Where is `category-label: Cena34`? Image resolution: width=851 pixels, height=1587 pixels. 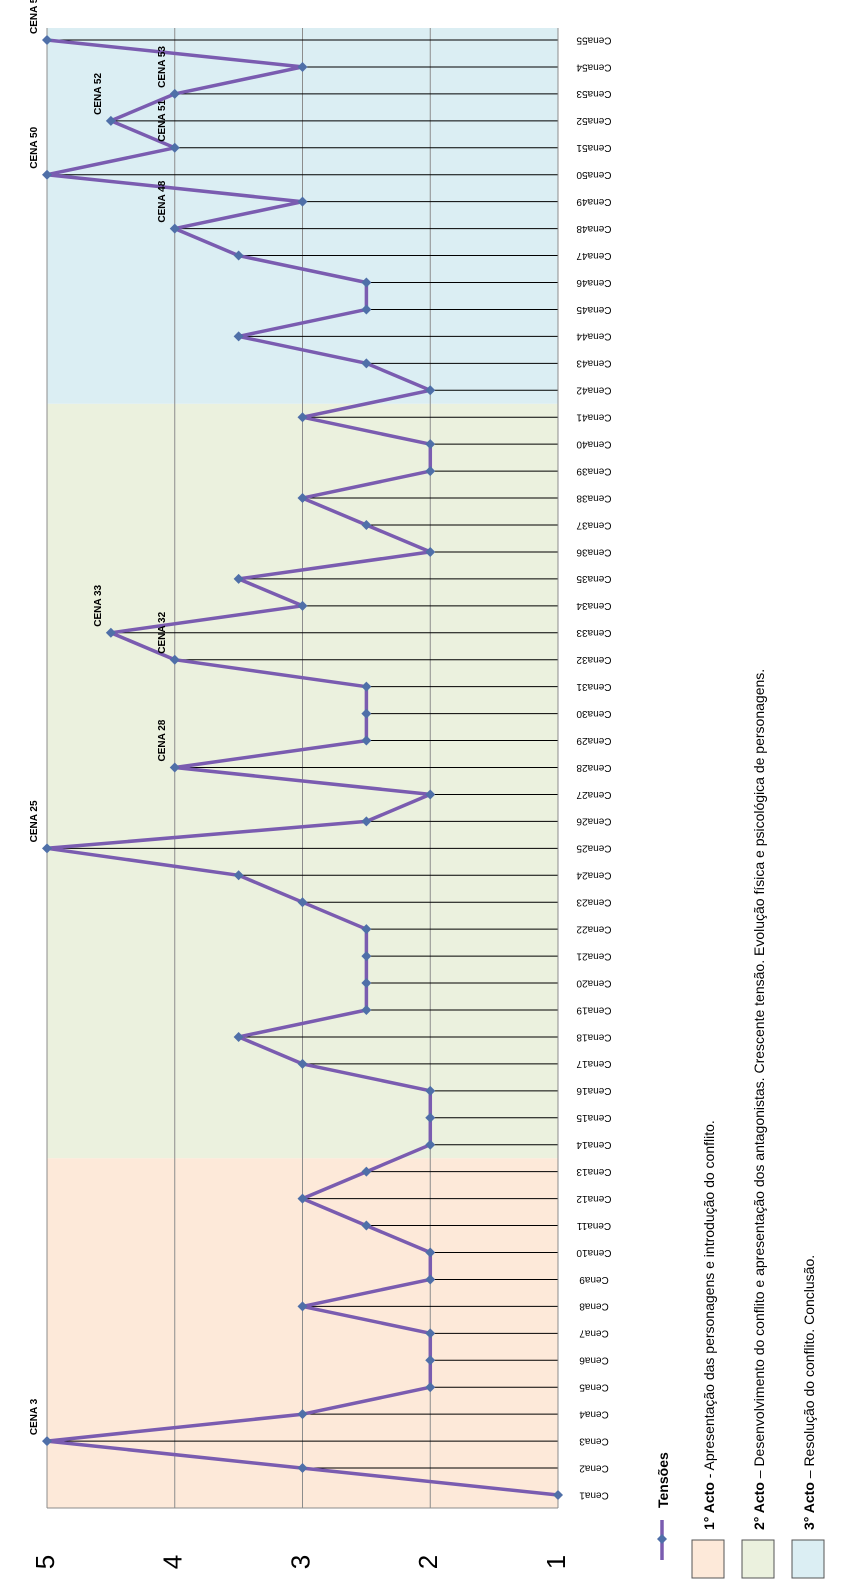
category-label: Cena34 is located at coordinates (593, 605).